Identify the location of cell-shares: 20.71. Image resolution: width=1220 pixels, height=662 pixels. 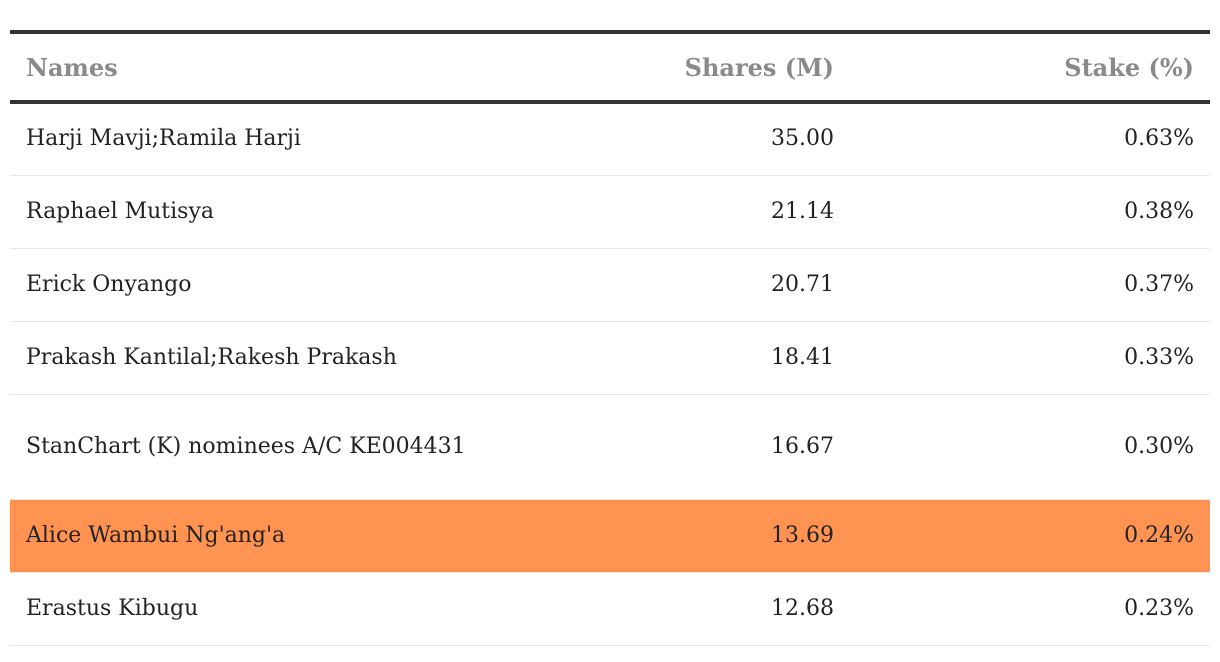
(670, 285).